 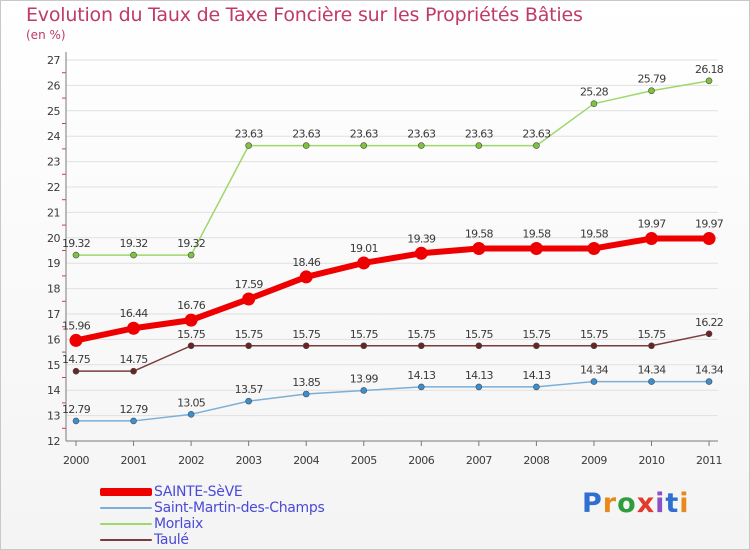 What do you see at coordinates (249, 389) in the screenshot?
I see `data-label: 13.57` at bounding box center [249, 389].